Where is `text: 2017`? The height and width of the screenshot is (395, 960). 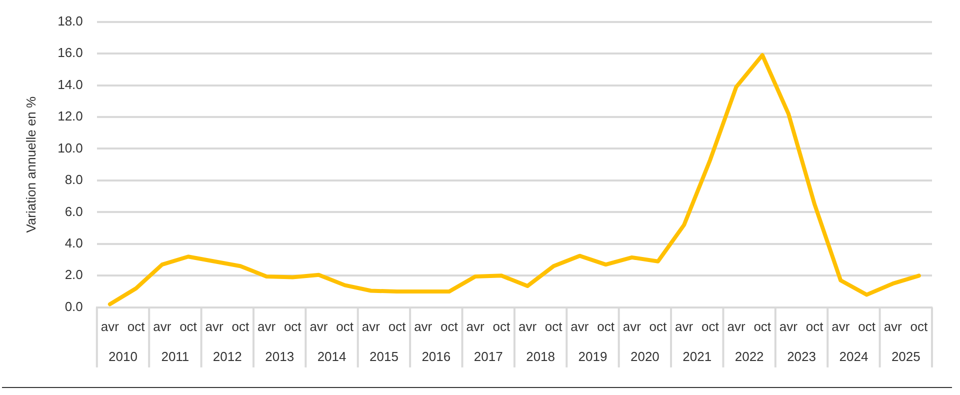 text: 2017 is located at coordinates (488, 356).